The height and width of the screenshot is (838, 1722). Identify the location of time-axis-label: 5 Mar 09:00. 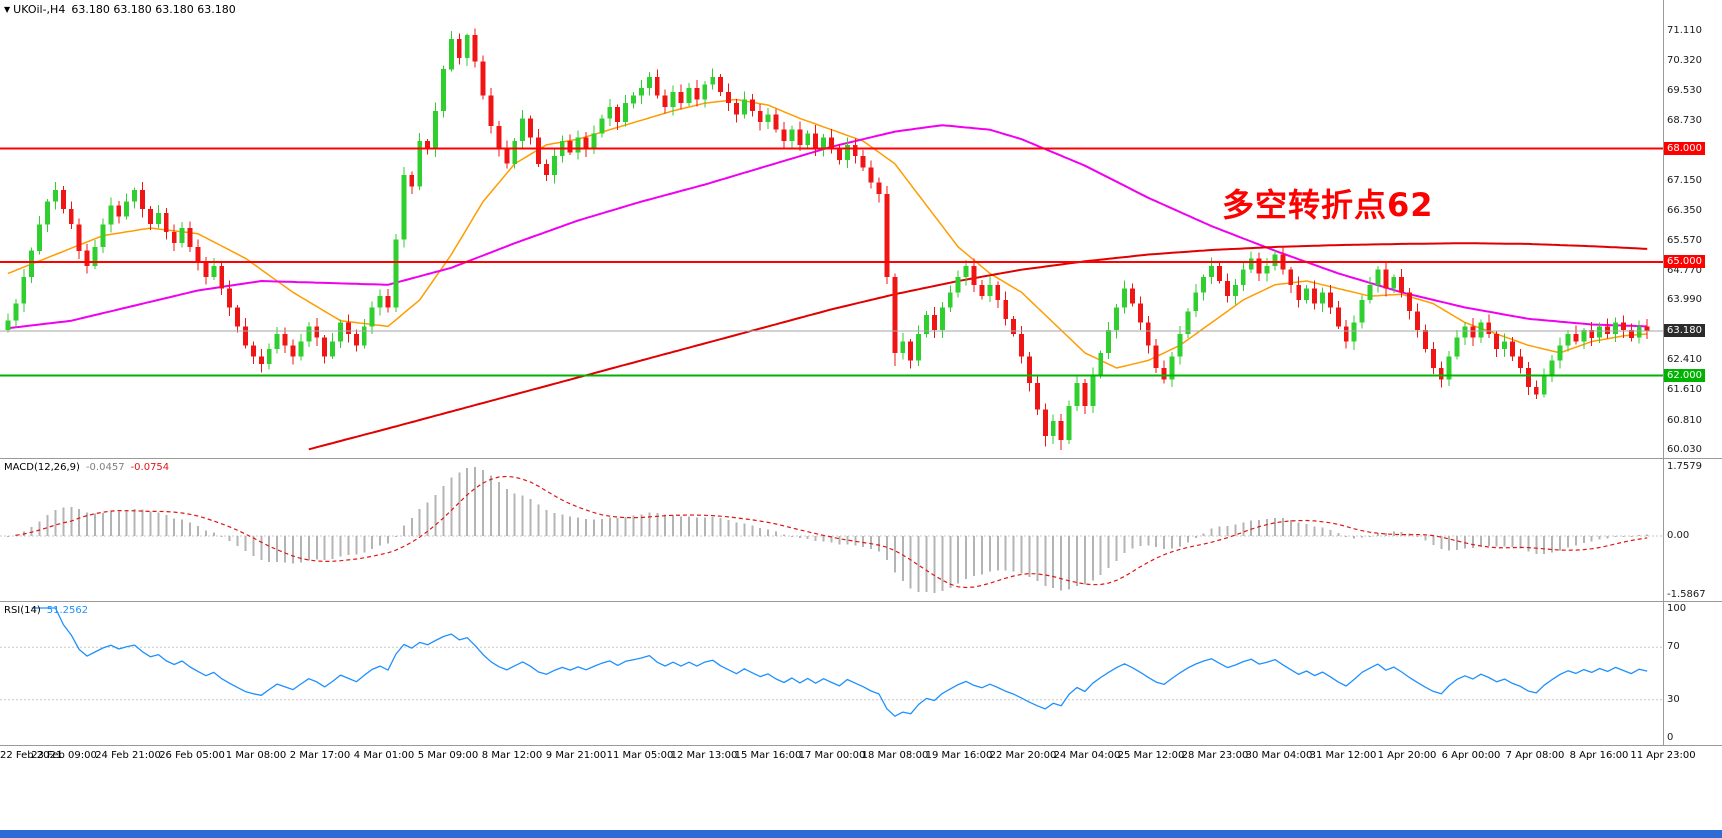
(448, 755).